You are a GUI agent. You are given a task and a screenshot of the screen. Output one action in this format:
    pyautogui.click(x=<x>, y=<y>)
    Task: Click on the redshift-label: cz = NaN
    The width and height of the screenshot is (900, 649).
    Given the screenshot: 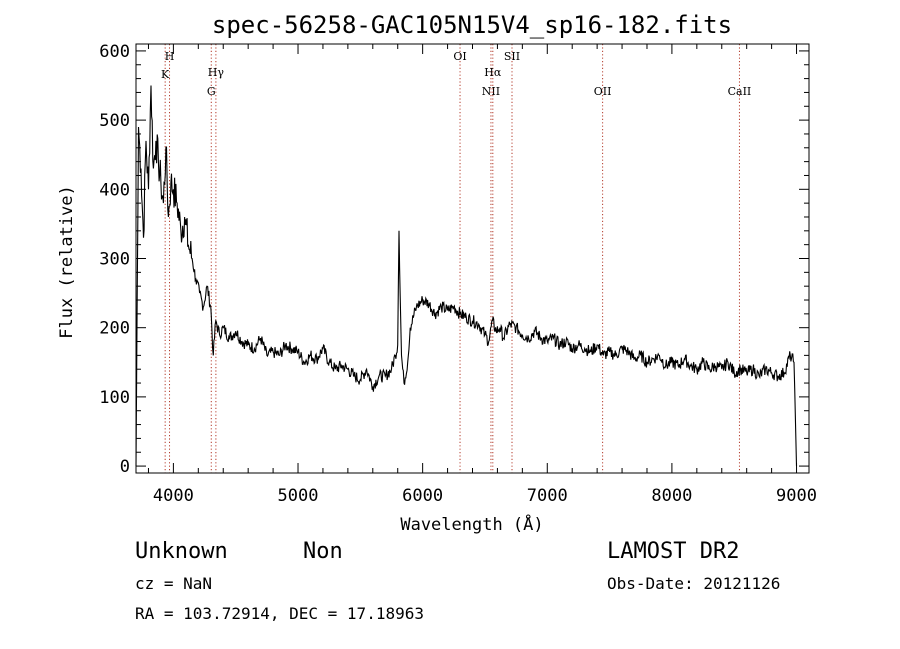 What is the action you would take?
    pyautogui.click(x=174, y=583)
    